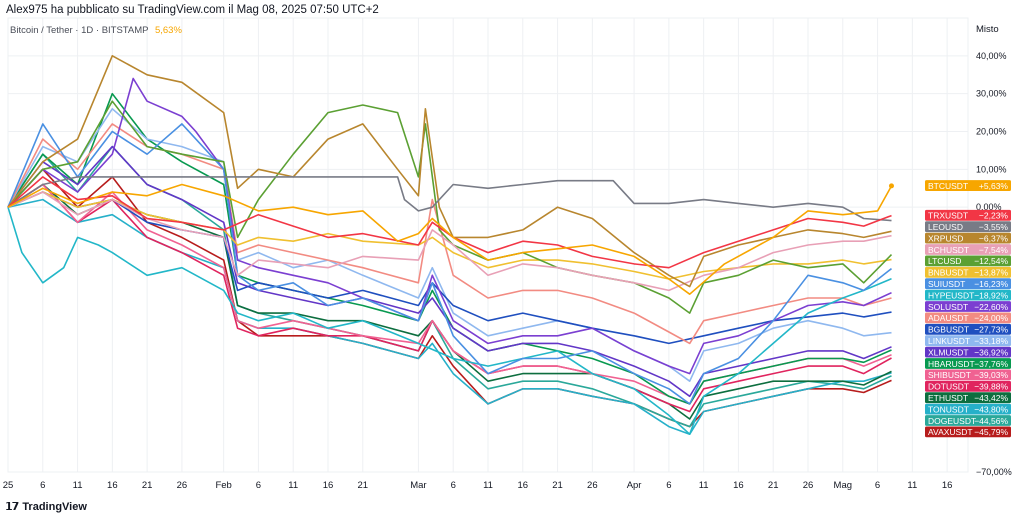  What do you see at coordinates (968, 284) in the screenshot?
I see `price-tag-suiusdt: SUIUSDT −16,23%` at bounding box center [968, 284].